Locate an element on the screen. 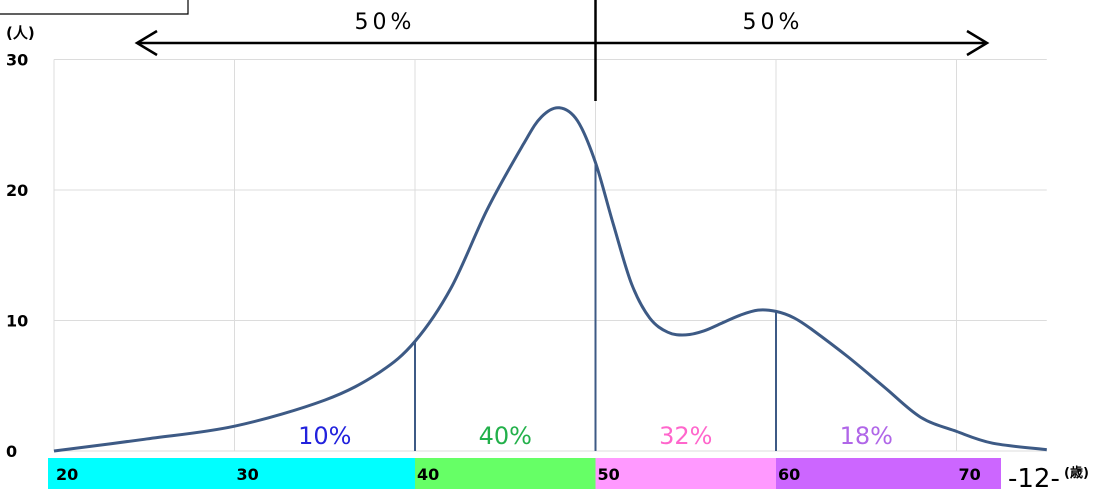 Image resolution: width=1117 pixels, height=489 pixels. y-tick-label: 10 is located at coordinates (17, 321).